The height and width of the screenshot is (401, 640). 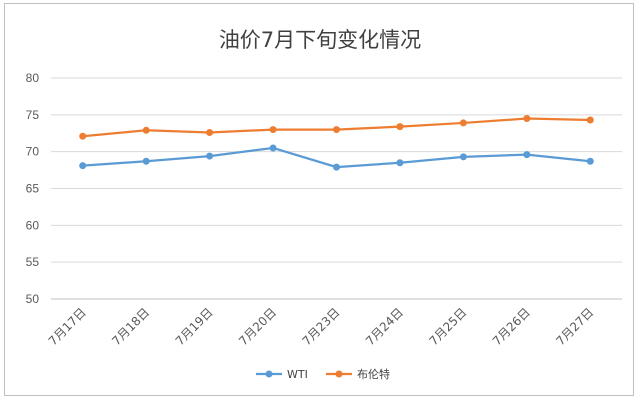 I want to click on y-tick-label: 65, so click(x=33, y=189).